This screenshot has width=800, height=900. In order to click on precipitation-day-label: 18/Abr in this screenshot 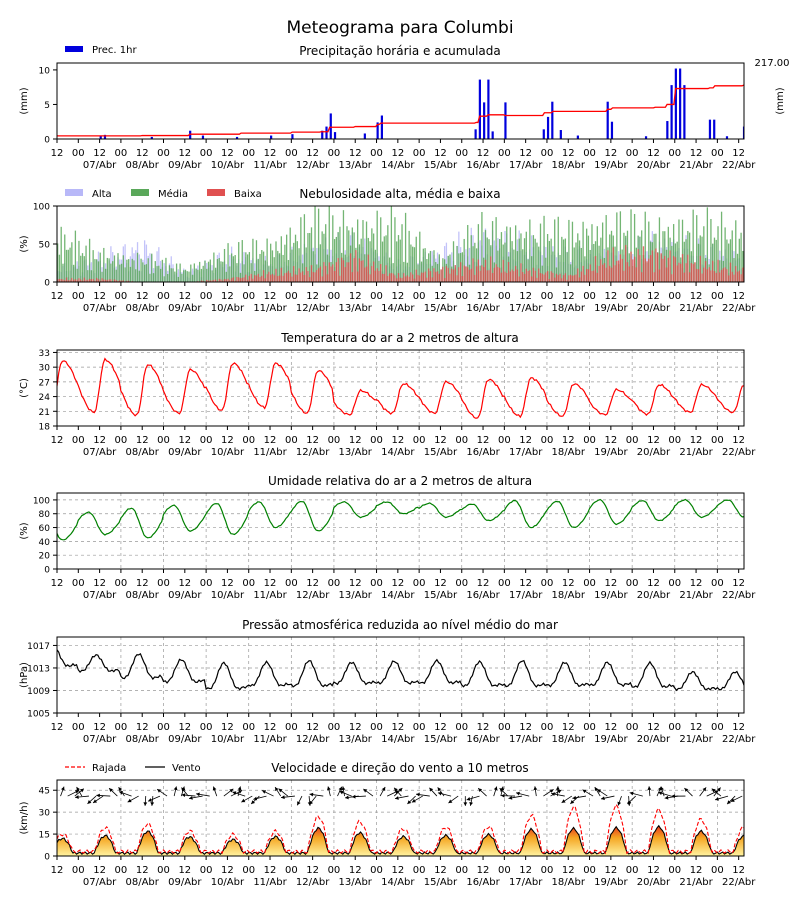, I will do `click(569, 165)`.